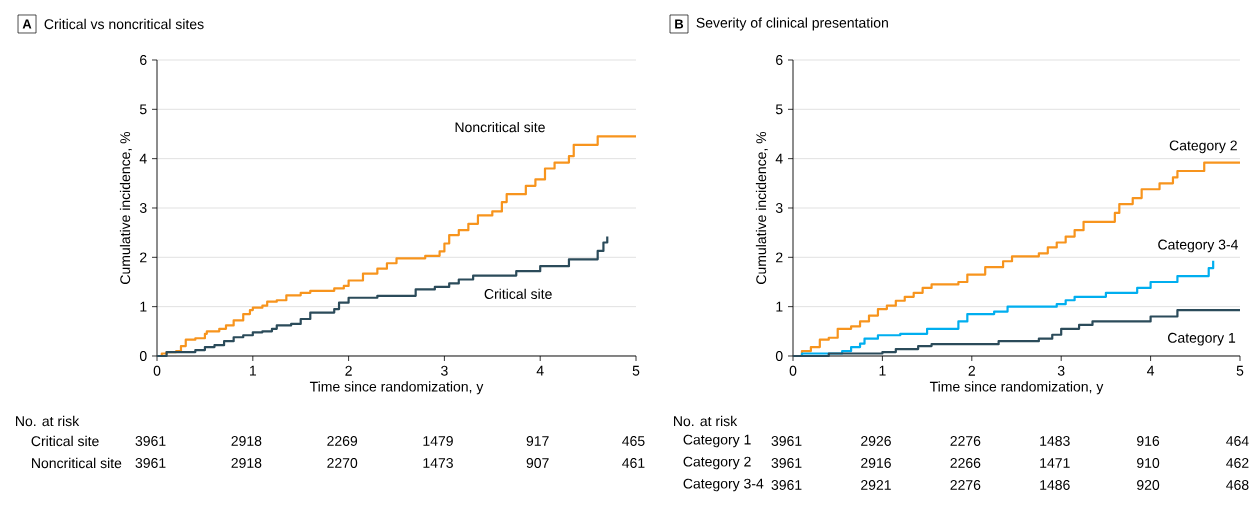 The height and width of the screenshot is (508, 1256). Describe the element at coordinates (1198, 246) in the screenshot. I see `series-label: Category 3-4` at that location.